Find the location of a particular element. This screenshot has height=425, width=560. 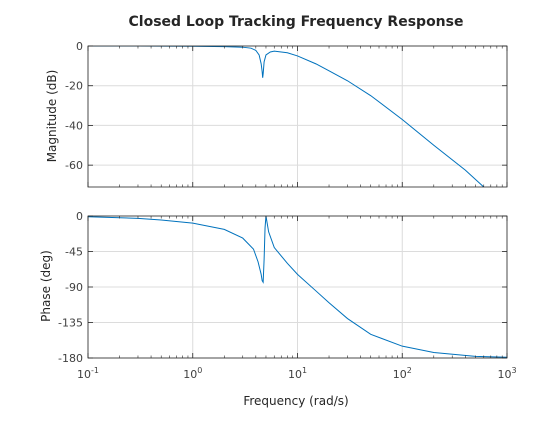

x-tick-label: 10⁻¹ is located at coordinates (88, 373).